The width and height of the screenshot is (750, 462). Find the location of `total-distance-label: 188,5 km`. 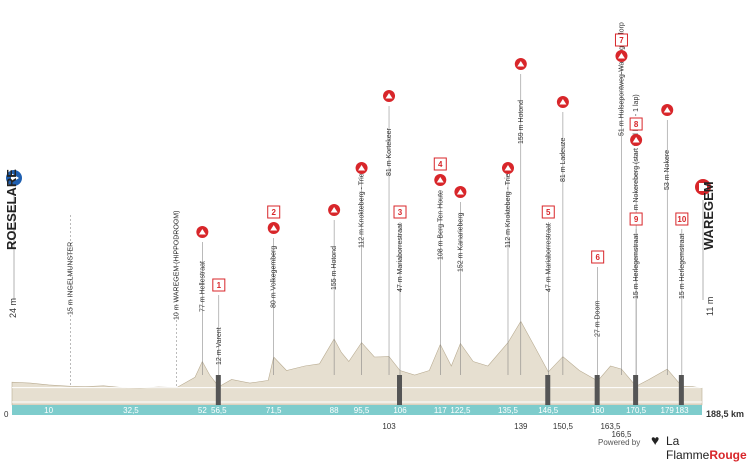

total-distance-label: 188,5 km is located at coordinates (725, 414).